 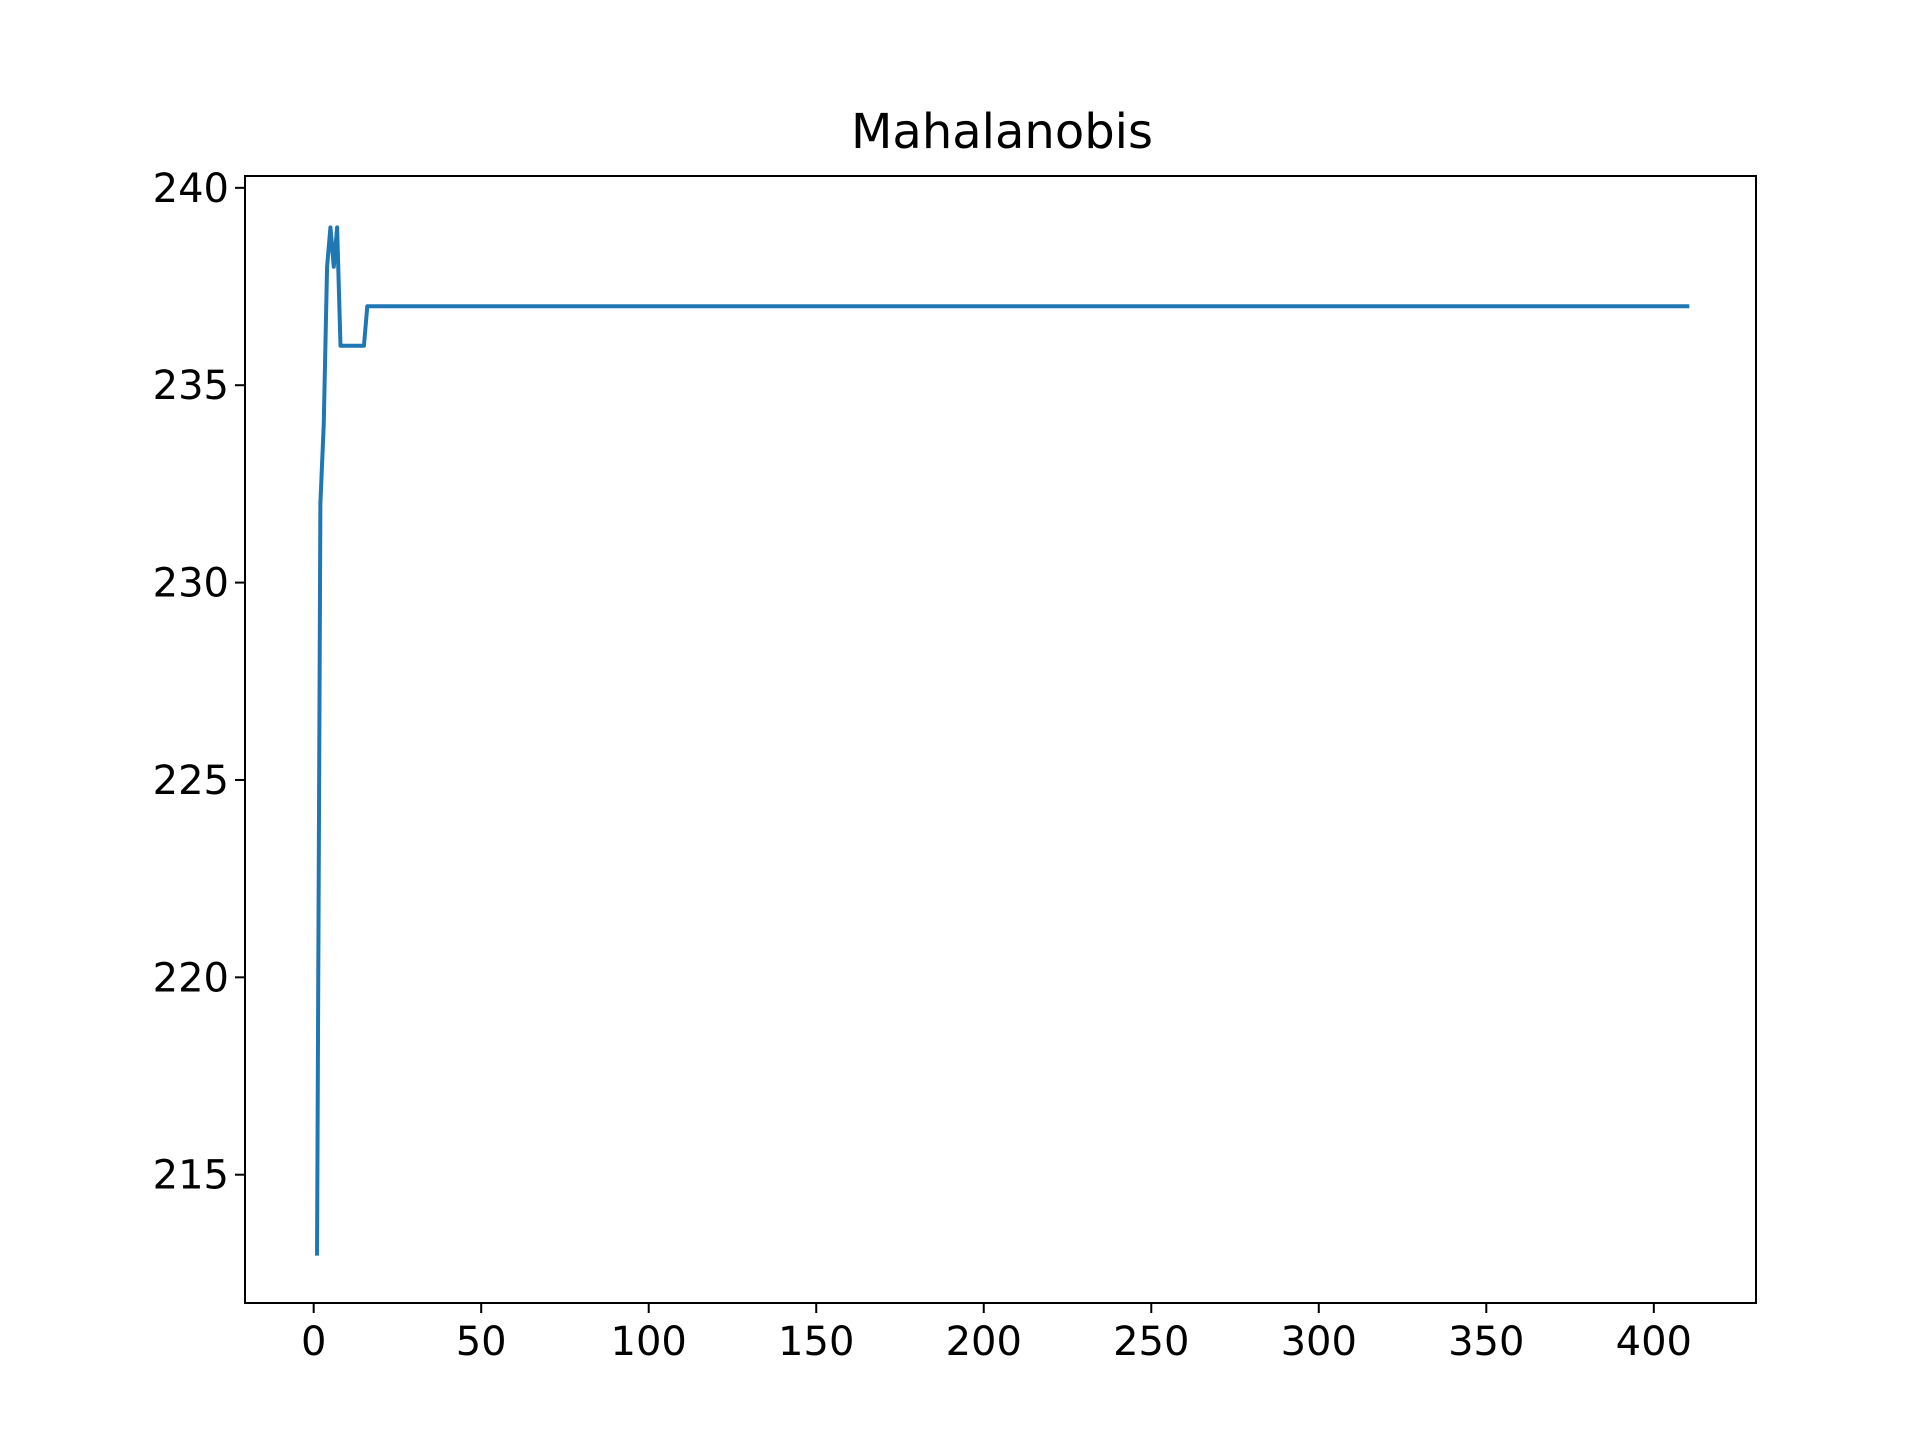 I want to click on chart-title: Mahalanobis, so click(x=1002, y=132).